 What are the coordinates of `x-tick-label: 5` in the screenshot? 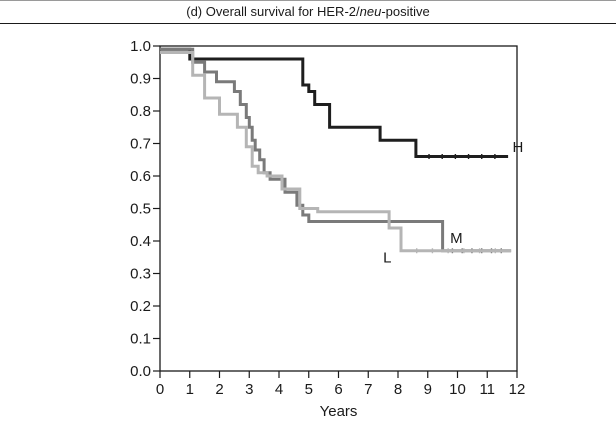 It's located at (309, 389).